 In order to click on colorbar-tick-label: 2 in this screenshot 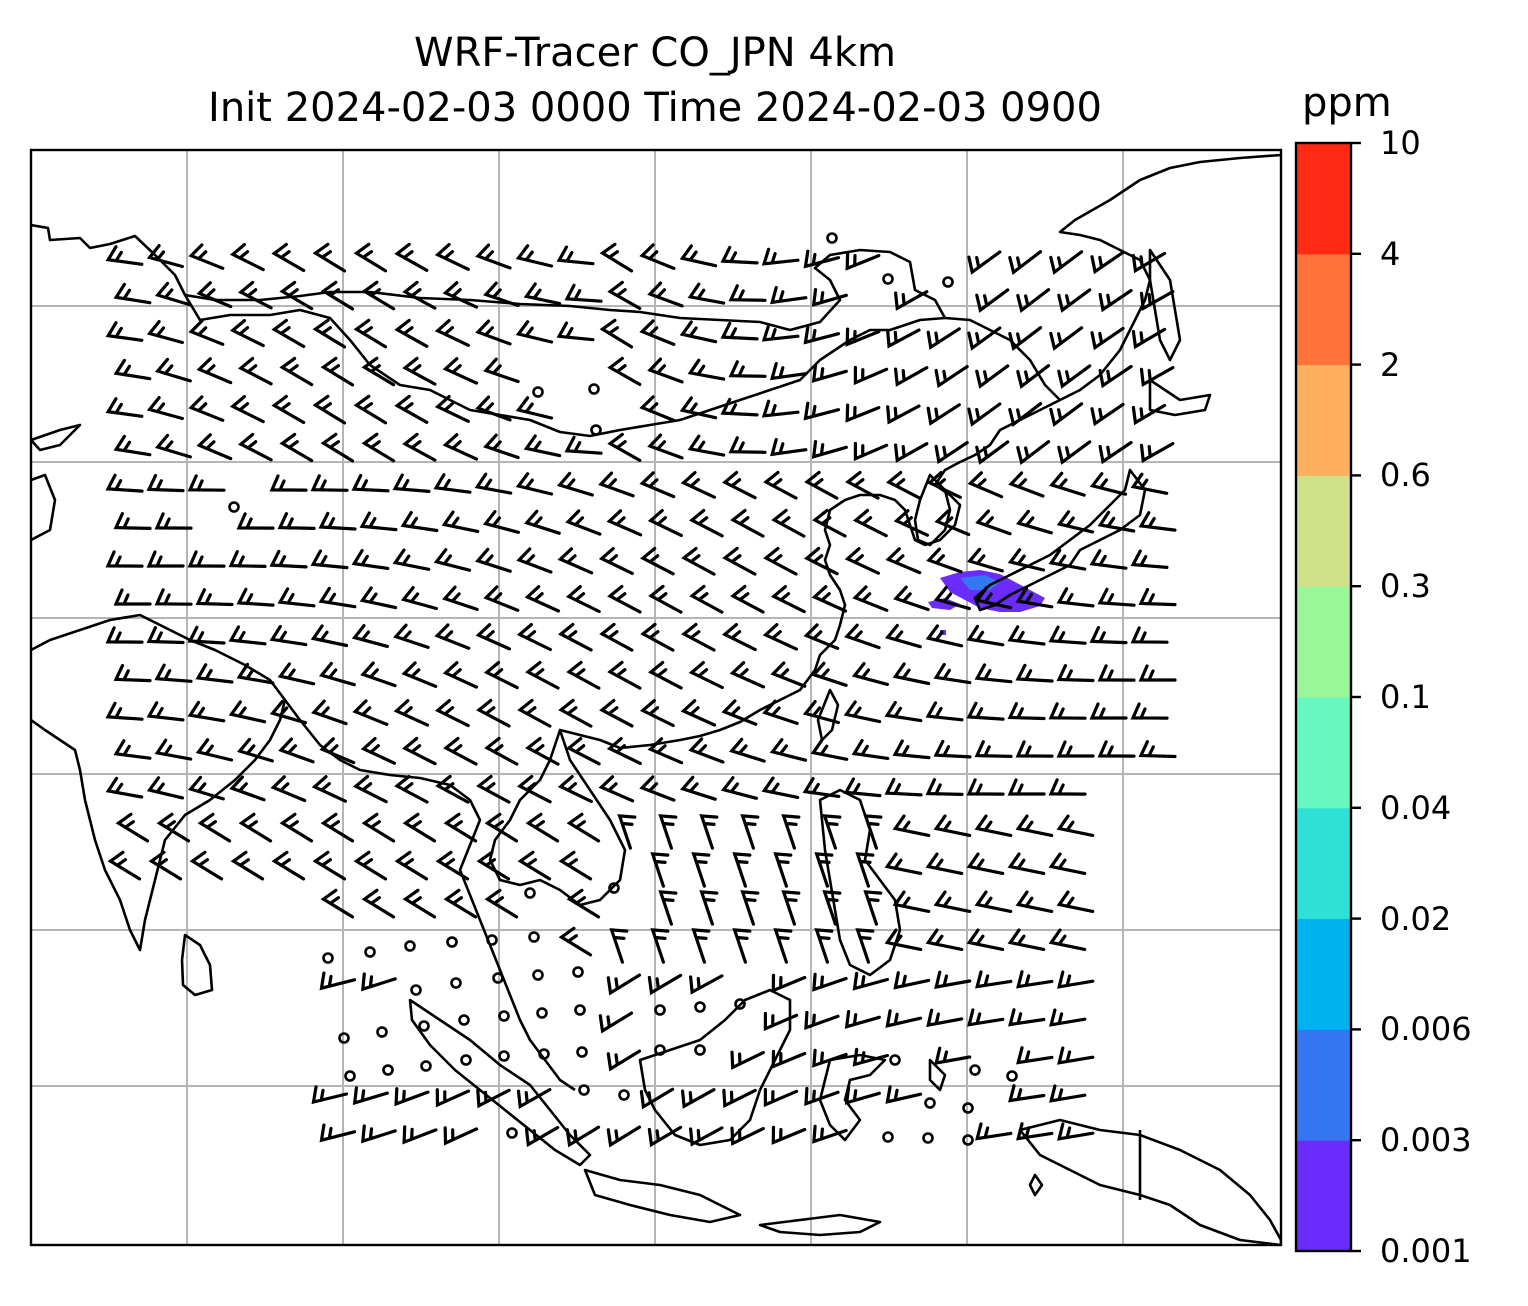, I will do `click(1390, 364)`.